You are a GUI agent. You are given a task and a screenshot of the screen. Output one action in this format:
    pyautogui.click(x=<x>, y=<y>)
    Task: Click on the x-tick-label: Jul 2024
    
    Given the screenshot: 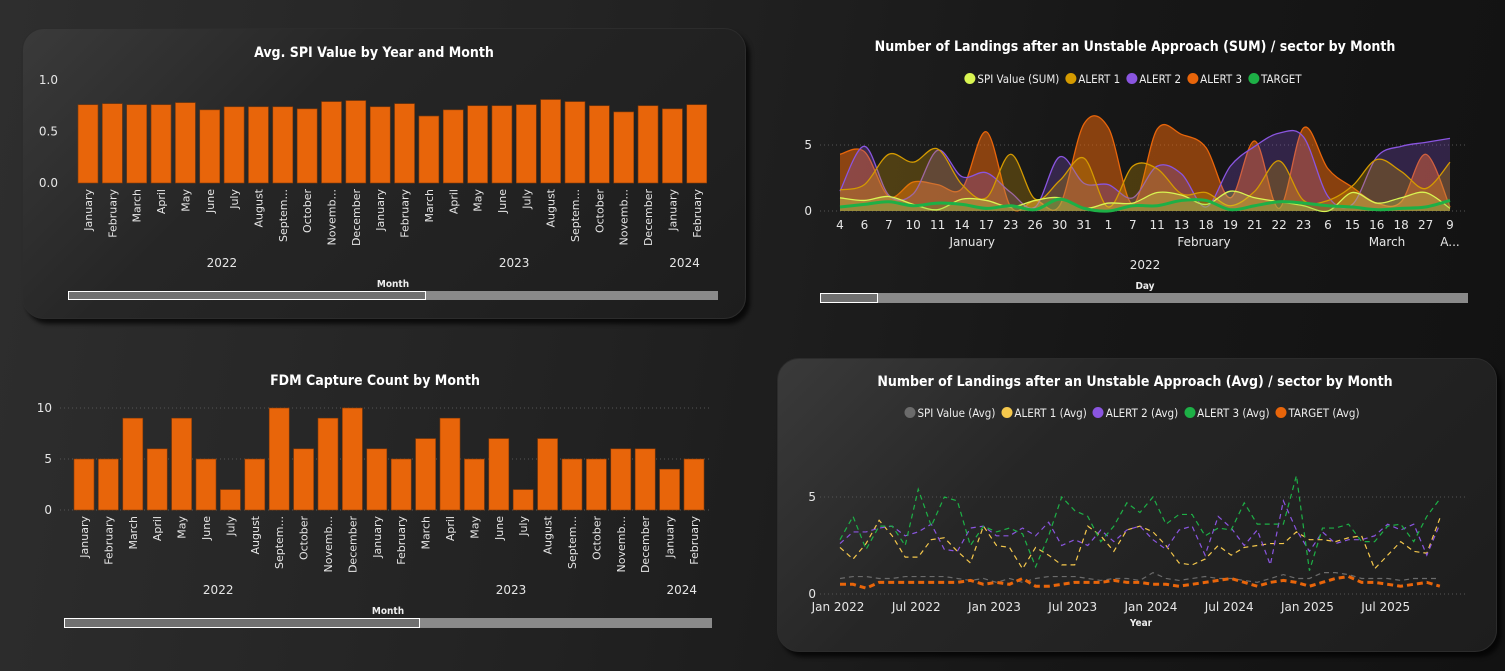 What is the action you would take?
    pyautogui.click(x=1229, y=607)
    